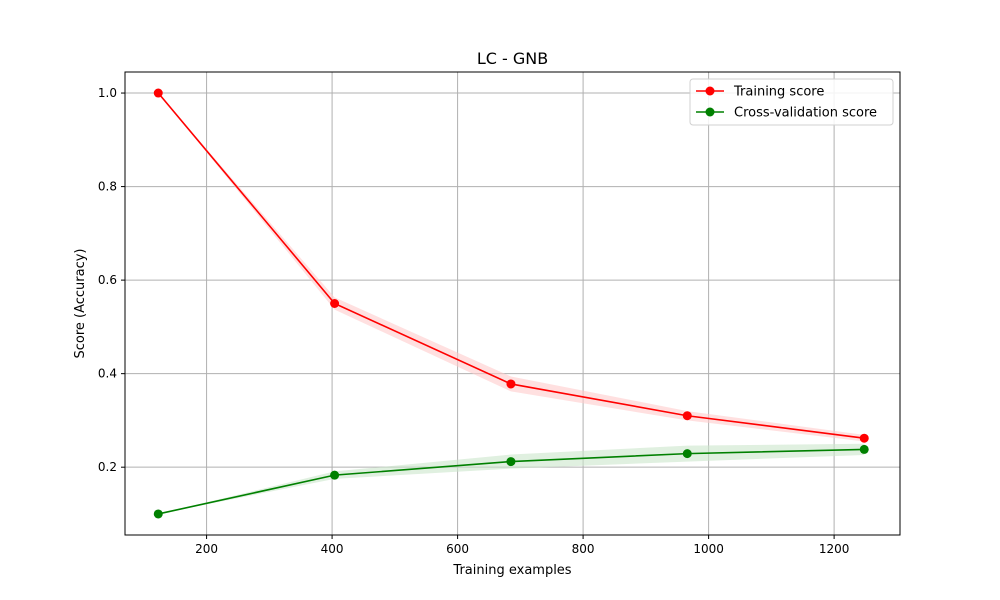  Describe the element at coordinates (206, 549) in the screenshot. I see `x-tick-label: 200` at that location.